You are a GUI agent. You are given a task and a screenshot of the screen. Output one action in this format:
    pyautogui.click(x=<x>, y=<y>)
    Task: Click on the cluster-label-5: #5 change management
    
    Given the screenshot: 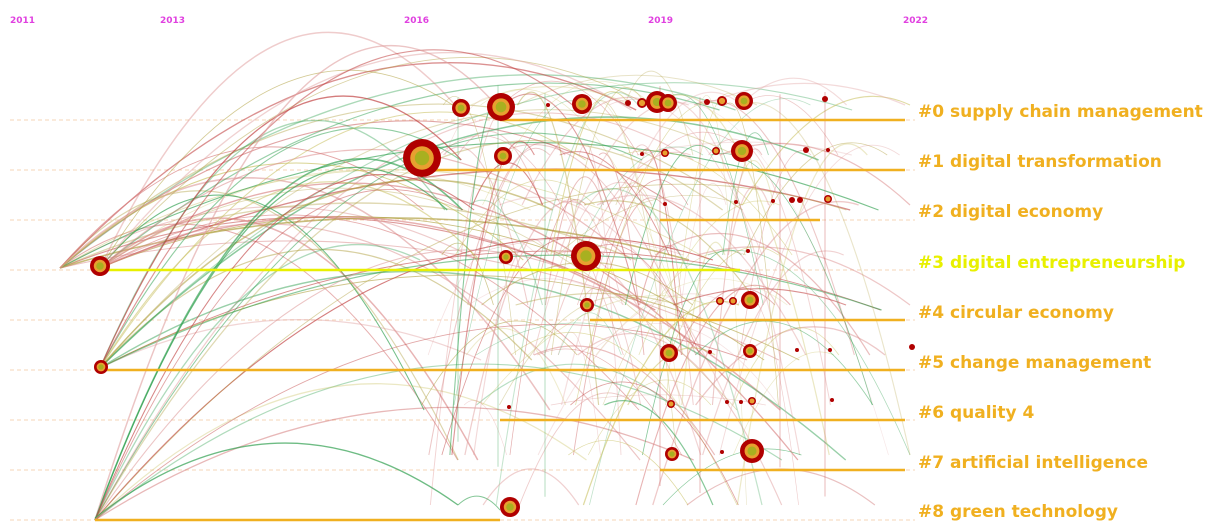 What is the action you would take?
    pyautogui.click(x=1035, y=363)
    